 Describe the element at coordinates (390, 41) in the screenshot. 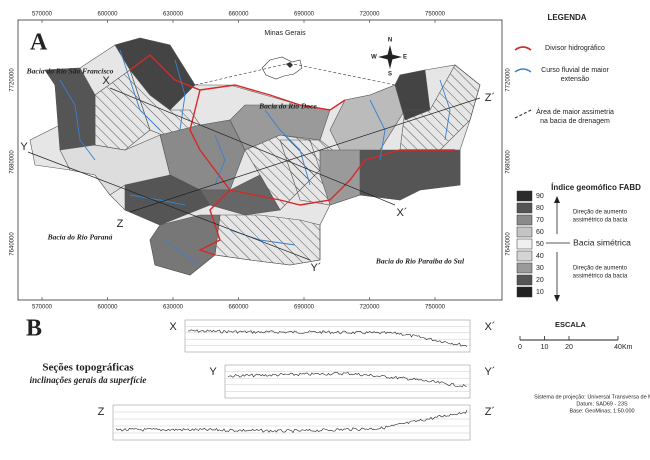

I see `compass-letter: N` at that location.